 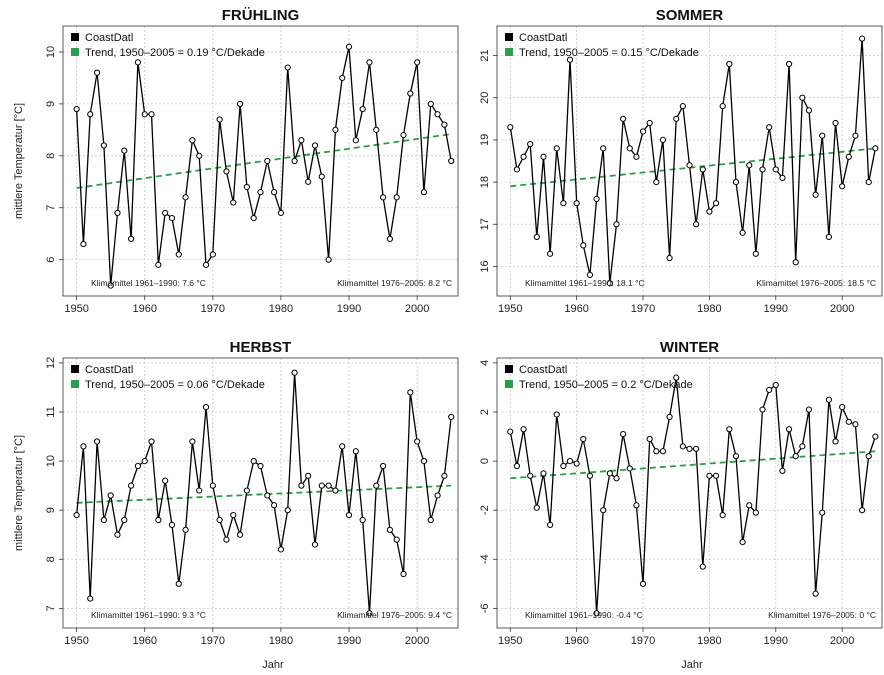 What do you see at coordinates (51, 156) in the screenshot?
I see `y-tick-label: 8` at bounding box center [51, 156].